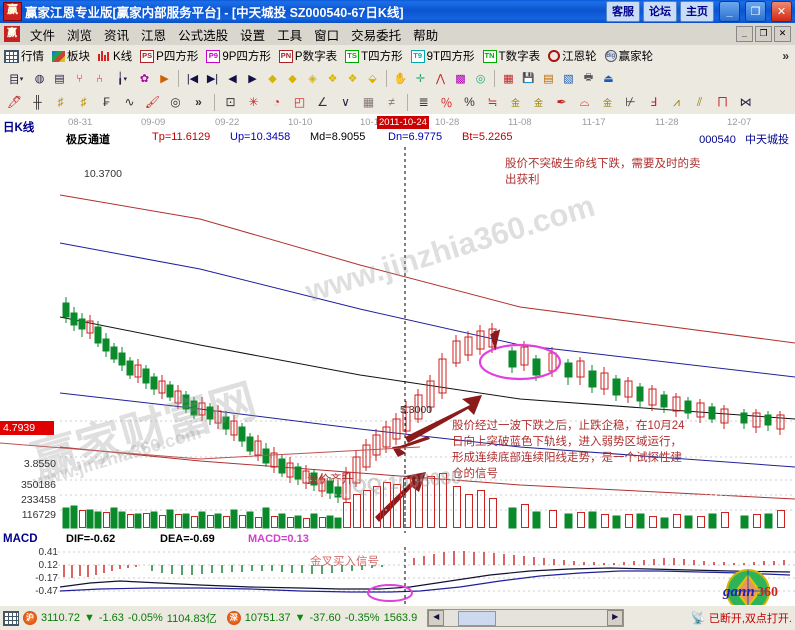  I want to click on menu-item-settings: 设置, so click(253, 35).